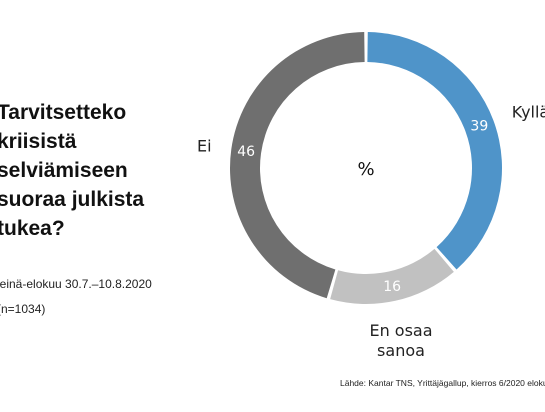 The image size is (545, 412). I want to click on slice-category-label: Kyllä, so click(528, 111).